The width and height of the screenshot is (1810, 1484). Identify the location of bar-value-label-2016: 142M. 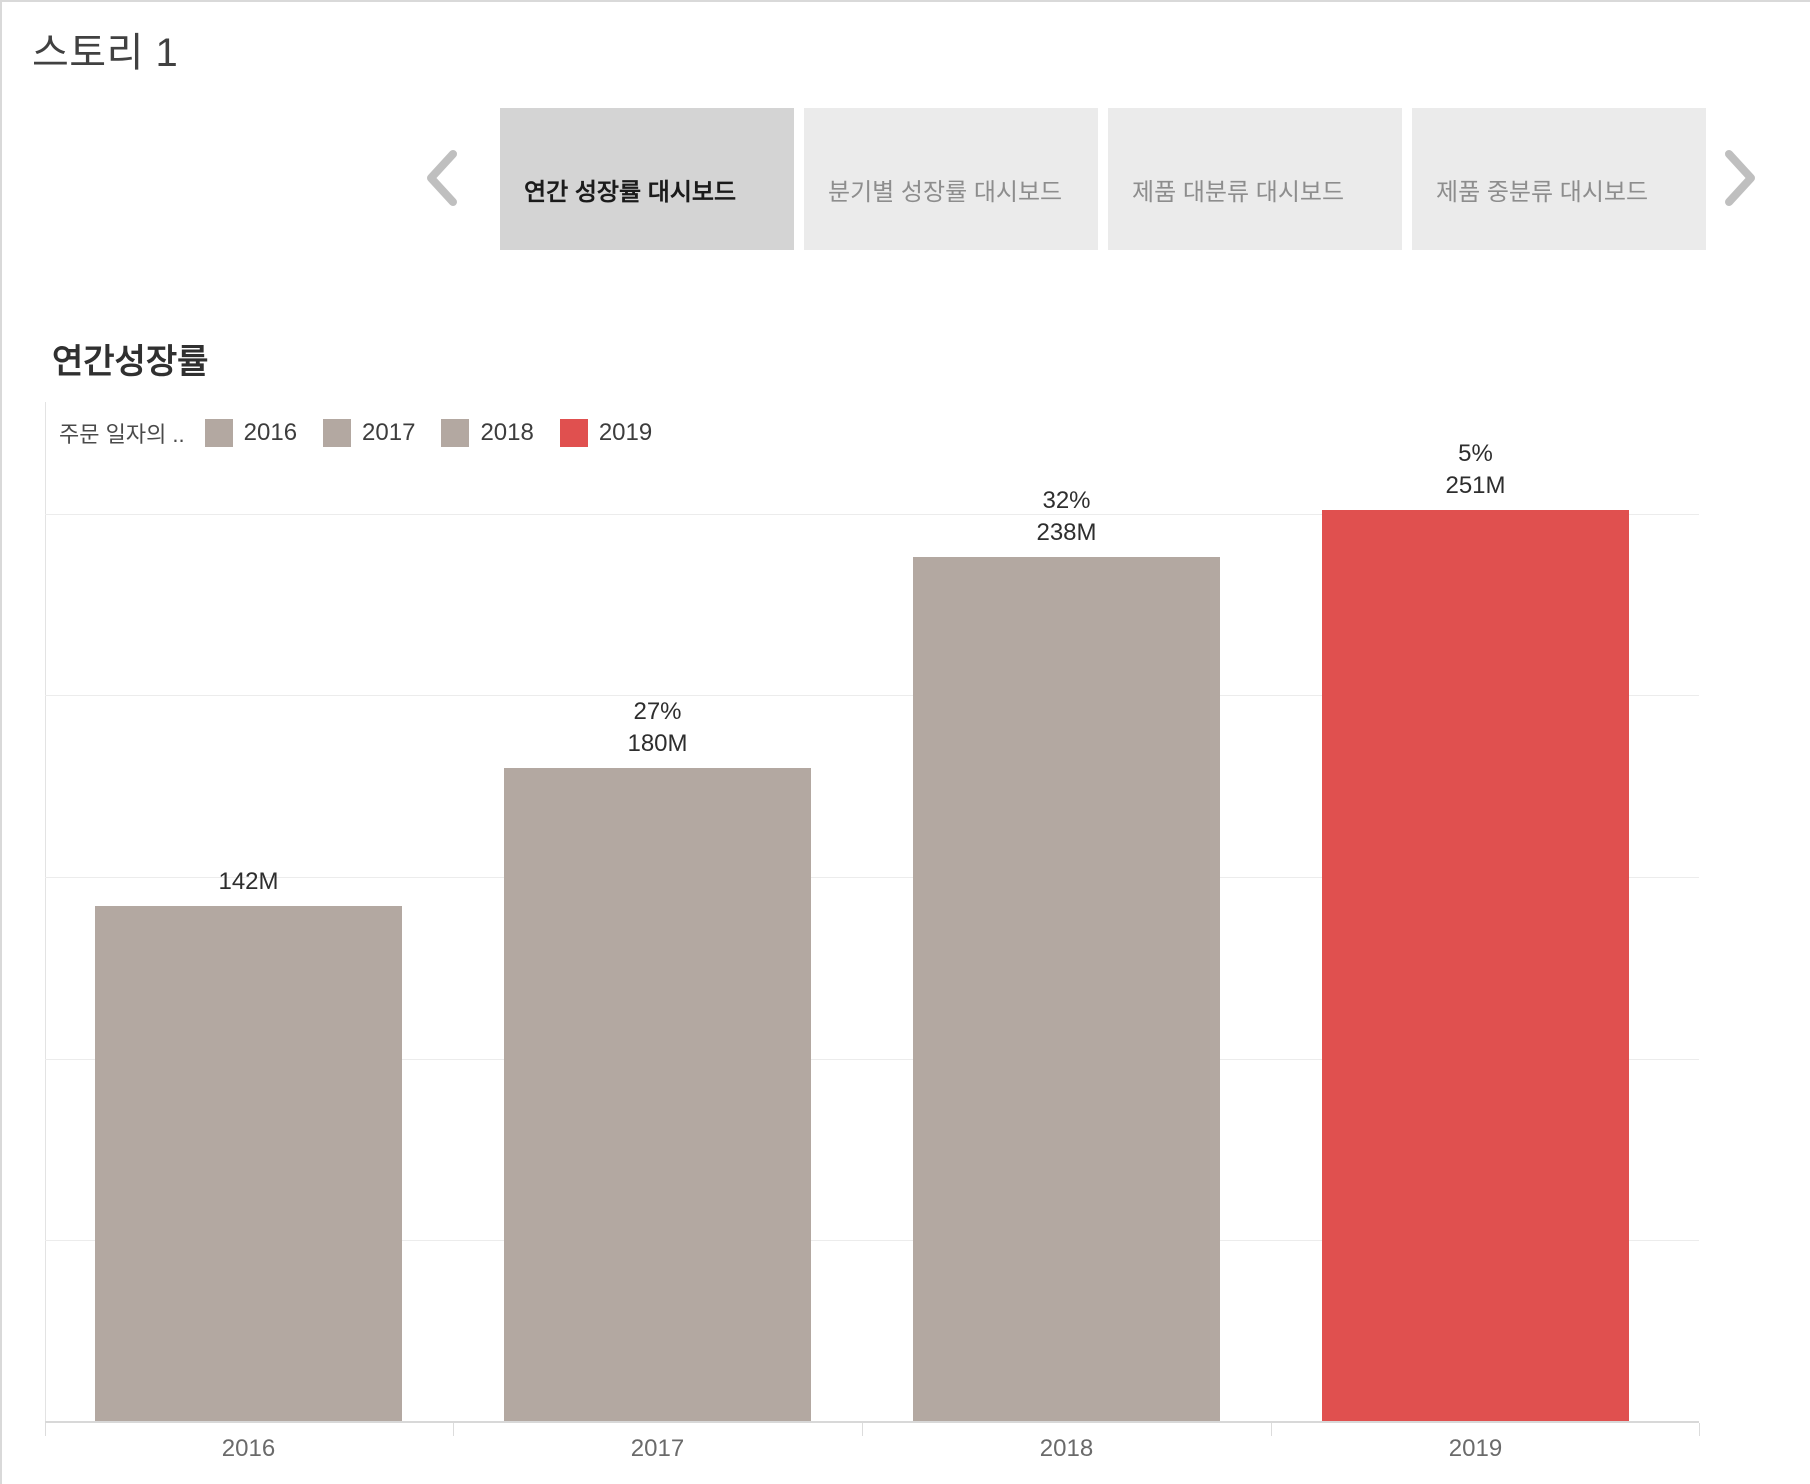
(248, 882).